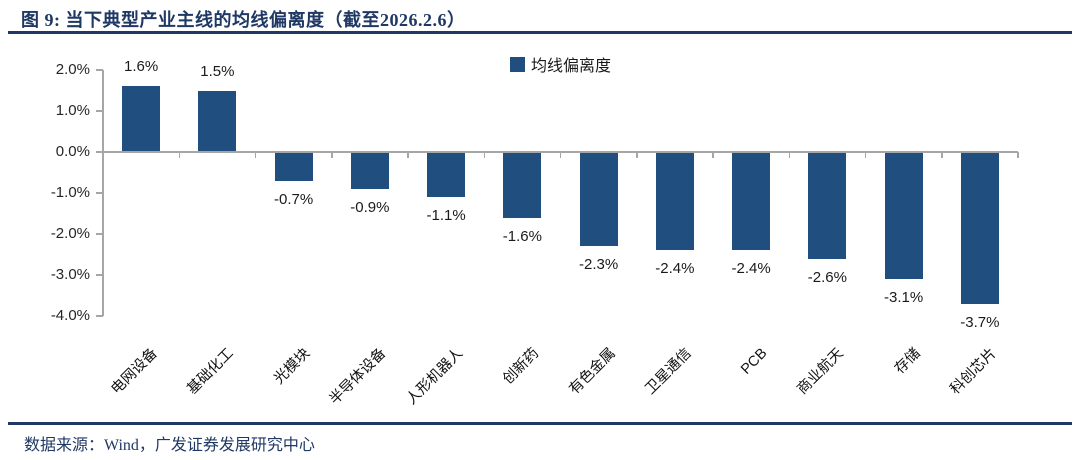 This screenshot has height=460, width=1080. I want to click on figure-title: 图 9: 当下典型产业主线的均线偏离度（截至2026.2.6）, so click(243, 20).